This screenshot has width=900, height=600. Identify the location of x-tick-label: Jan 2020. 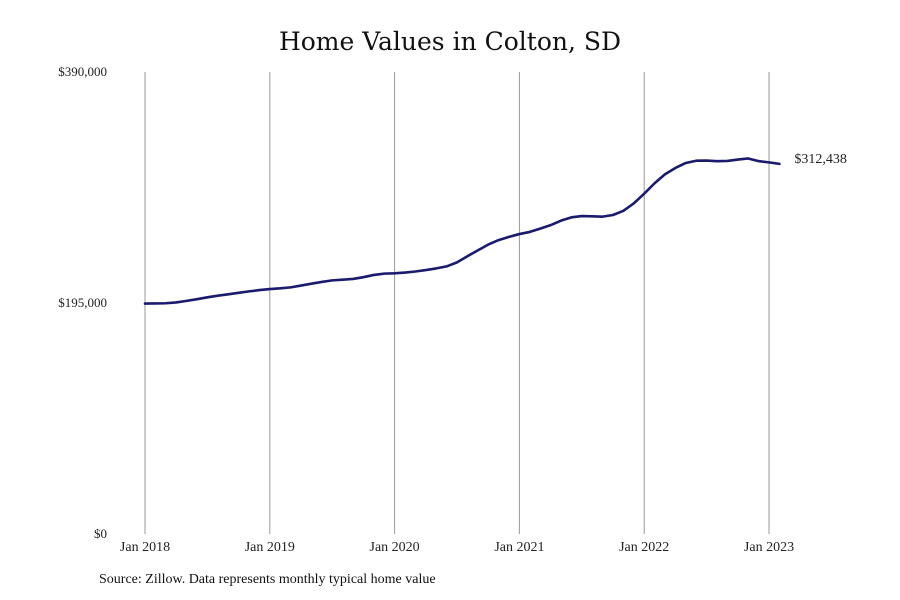
(395, 547).